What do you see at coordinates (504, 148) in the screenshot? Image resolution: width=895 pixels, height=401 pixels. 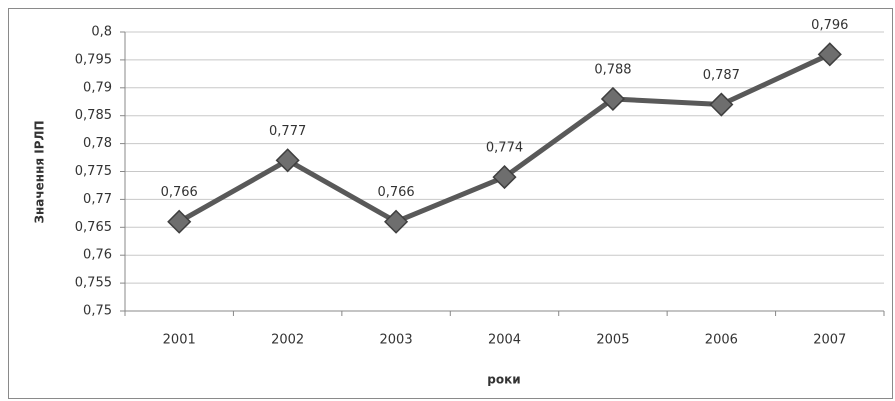 I see `data-label: 0,774` at bounding box center [504, 148].